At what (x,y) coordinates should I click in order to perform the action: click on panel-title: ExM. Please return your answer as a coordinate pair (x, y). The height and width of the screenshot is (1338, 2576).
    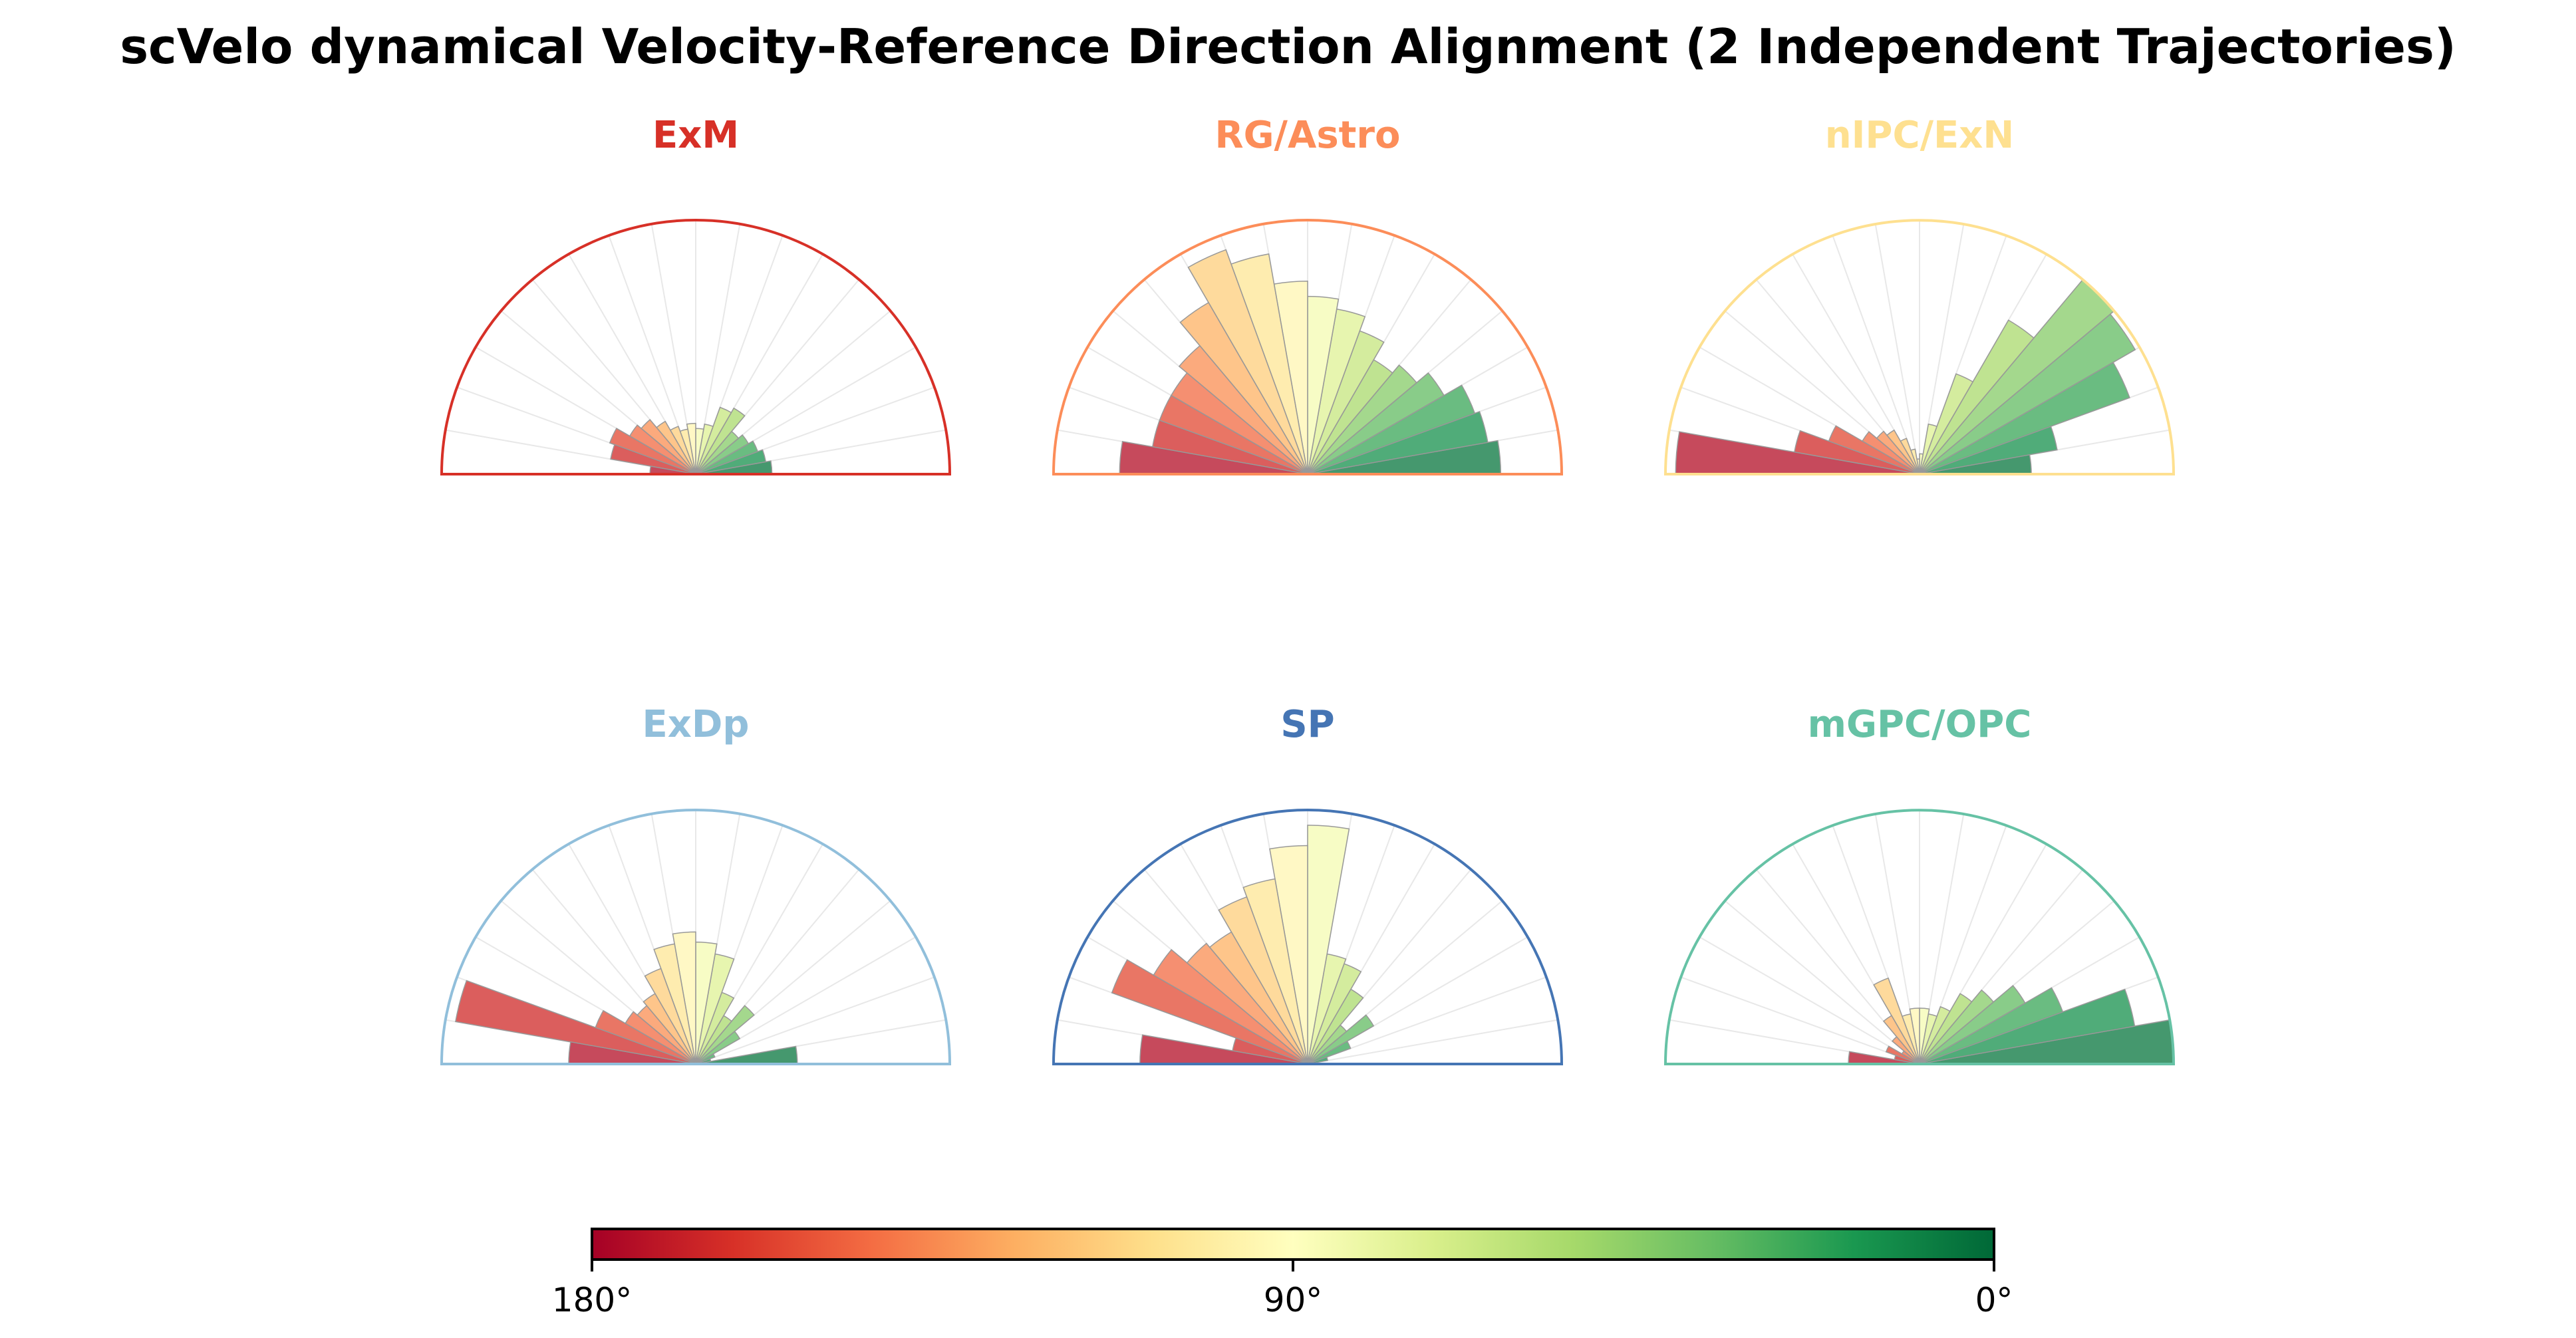
    Looking at the image, I should click on (695, 135).